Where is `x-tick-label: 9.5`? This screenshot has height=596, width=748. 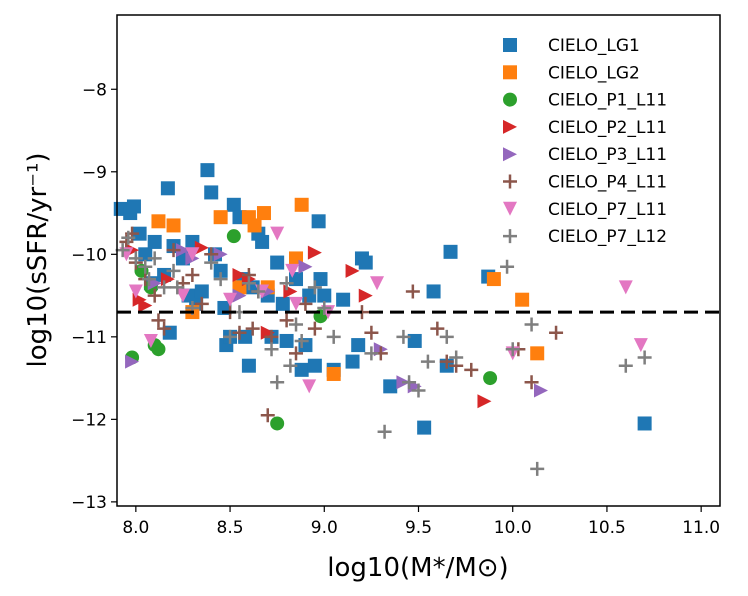 x-tick-label: 9.5 is located at coordinates (418, 528).